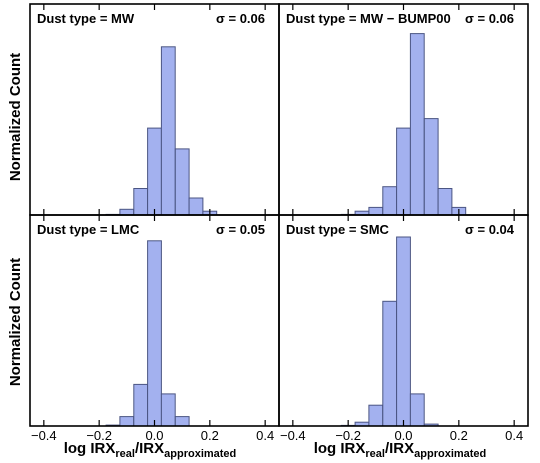 Image resolution: width=540 pixels, height=463 pixels. Describe the element at coordinates (15, 322) in the screenshot. I see `ylabel-bottom: Normalized Count` at that location.